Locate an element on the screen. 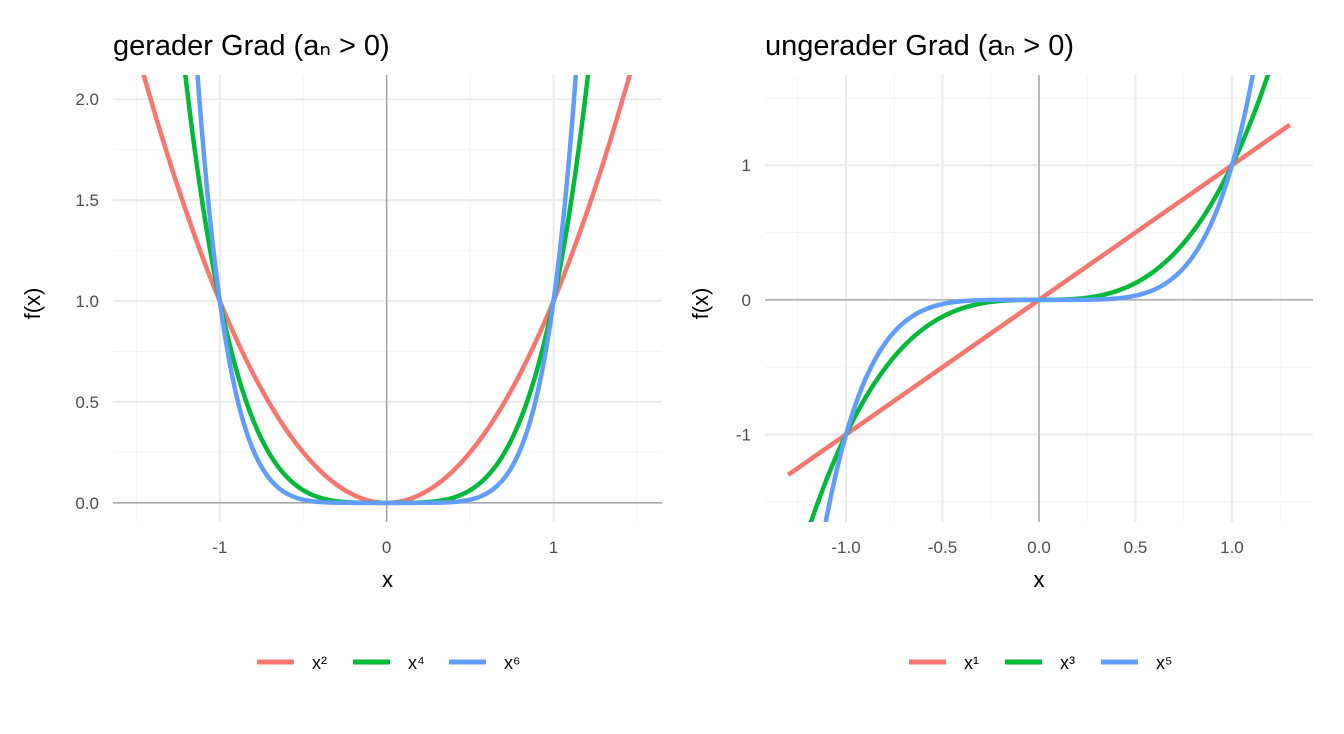 Image resolution: width=1344 pixels, height=734 pixels. y-tick-label: 1.0 is located at coordinates (87, 301).